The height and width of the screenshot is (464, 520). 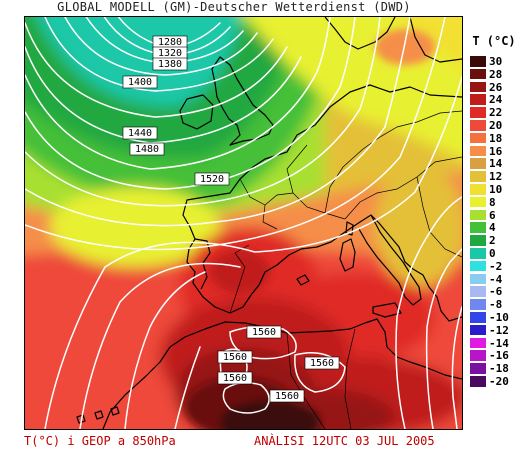 What do you see at coordinates (492, 253) in the screenshot?
I see `legend-label: 0` at bounding box center [492, 253].